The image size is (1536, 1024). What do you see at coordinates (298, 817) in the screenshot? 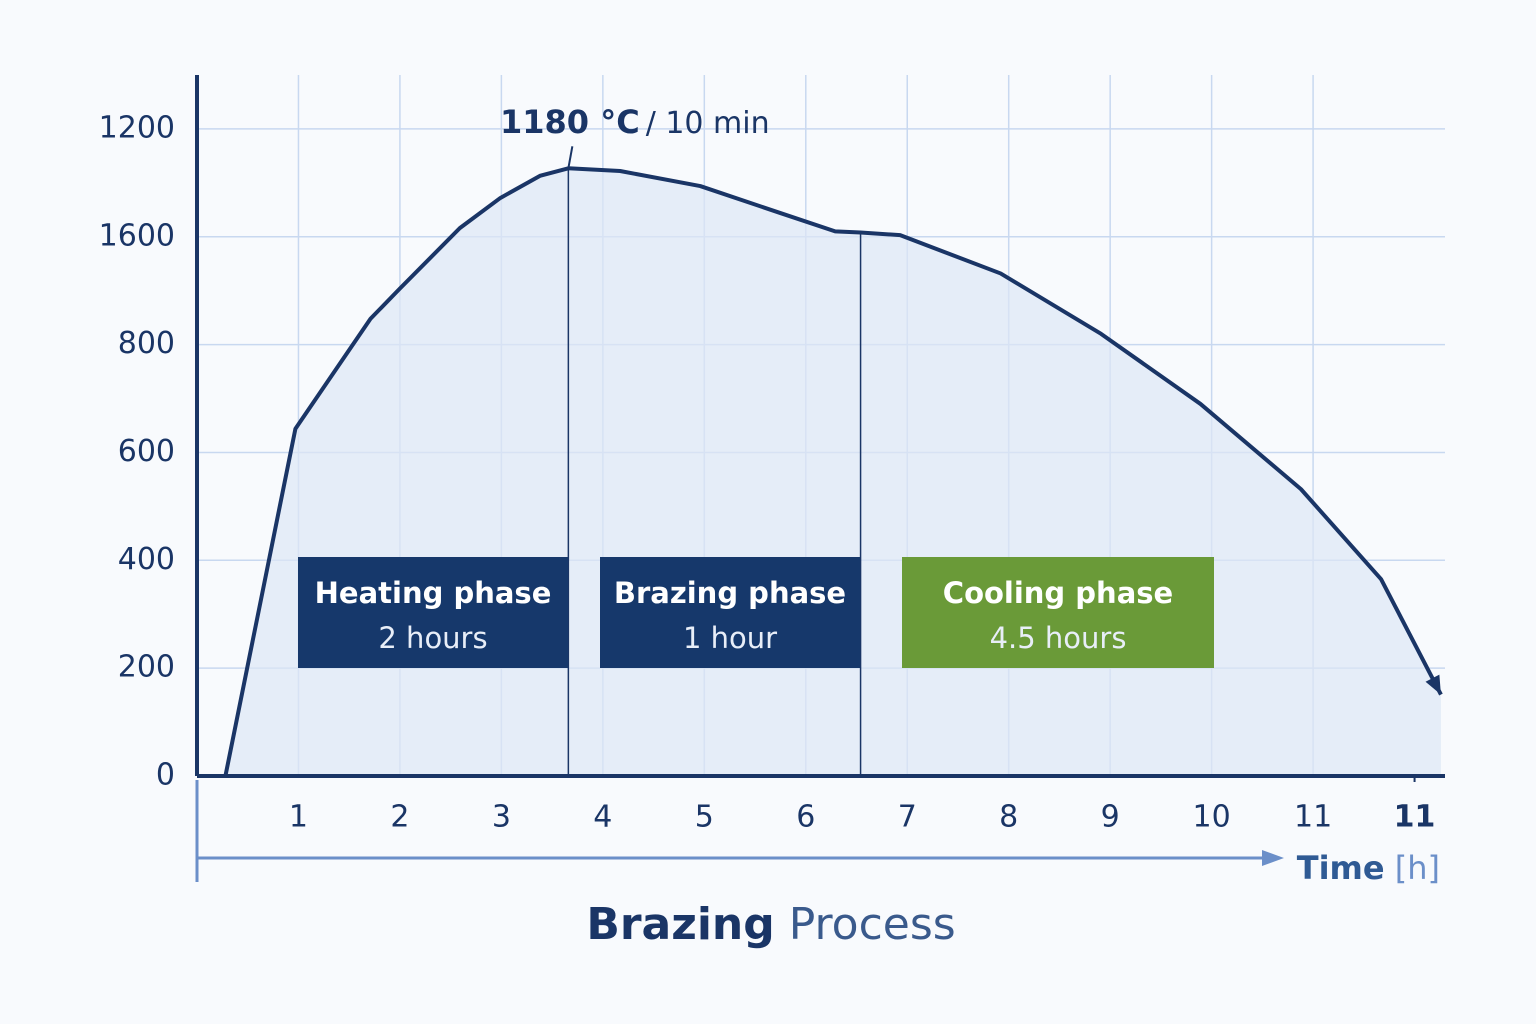
I see `x-tick-label: 1` at bounding box center [298, 817].